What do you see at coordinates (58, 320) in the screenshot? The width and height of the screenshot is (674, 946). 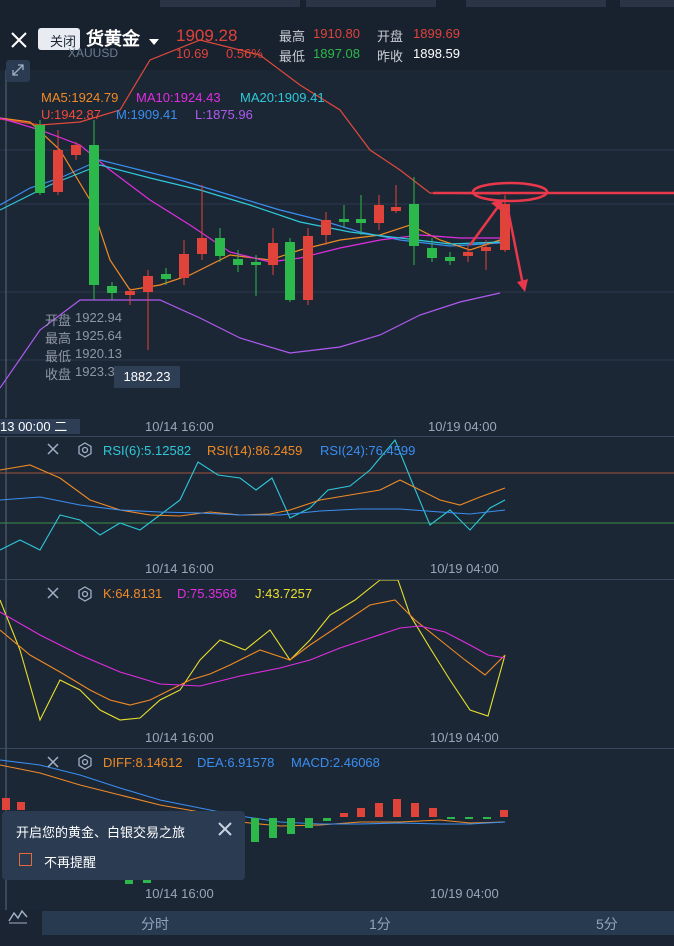 I see `ohlc-open-label: 开盘` at bounding box center [58, 320].